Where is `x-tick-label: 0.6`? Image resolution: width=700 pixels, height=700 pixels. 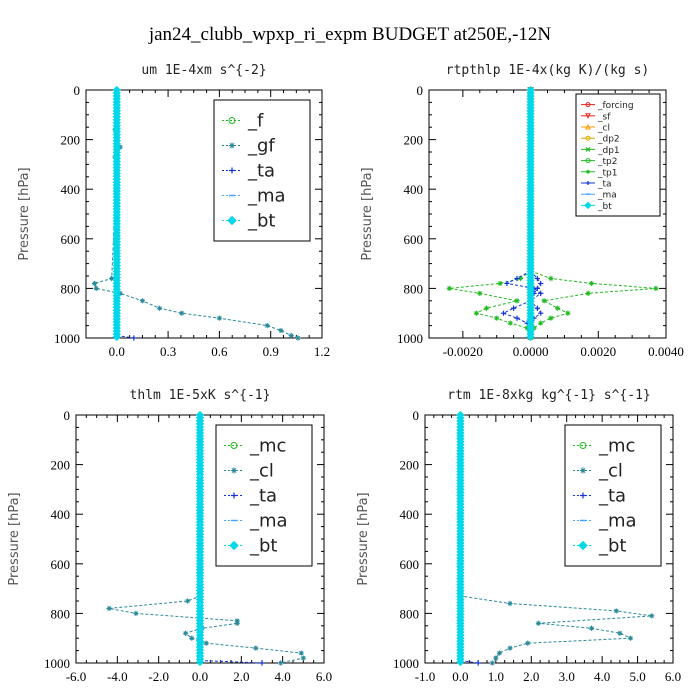
x-tick-label: 0.6 is located at coordinates (219, 351).